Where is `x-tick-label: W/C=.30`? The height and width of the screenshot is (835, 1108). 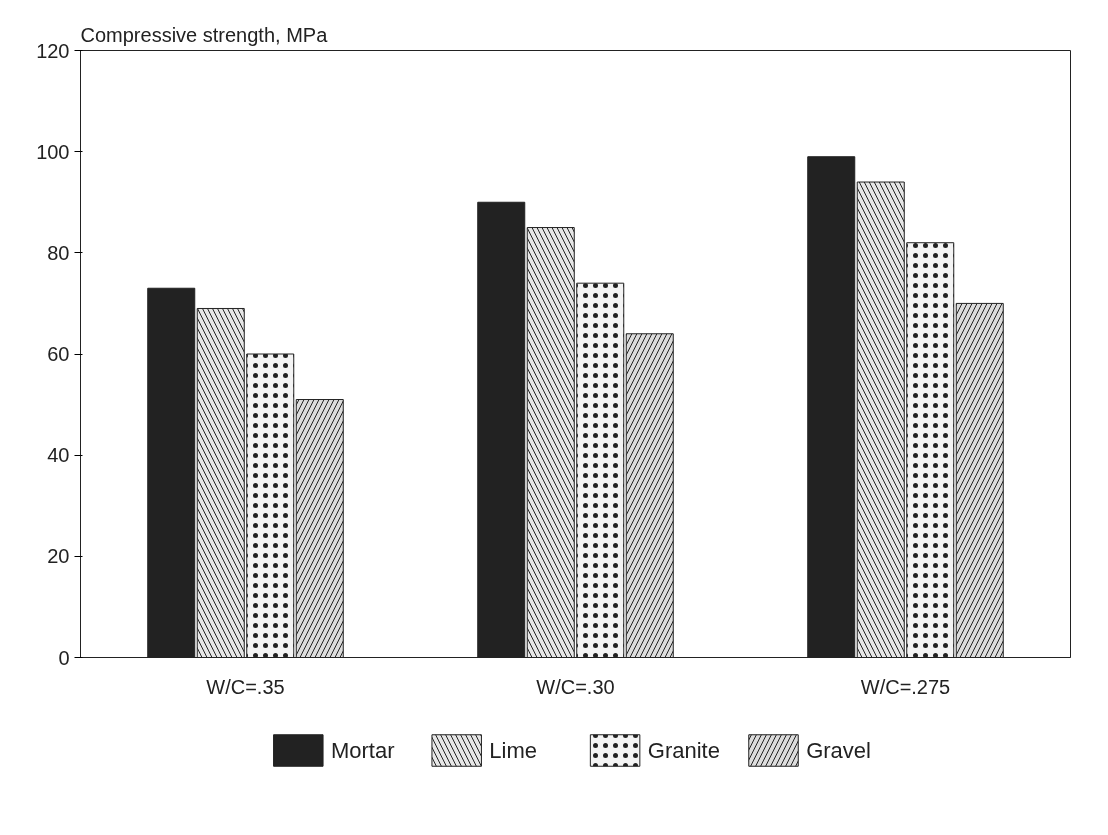 x-tick-label: W/C=.30 is located at coordinates (575, 686).